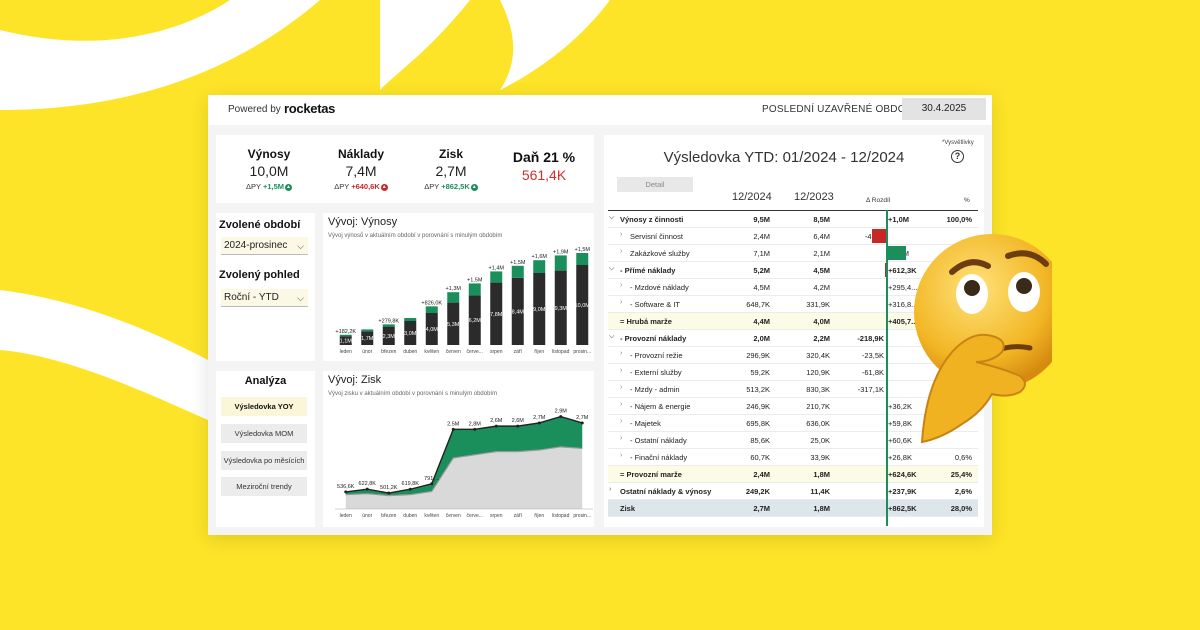  What do you see at coordinates (793, 355) in the screenshot?
I see `table-row: › - Provozní režie 296,9K 320,4K -23,5K` at bounding box center [793, 355].